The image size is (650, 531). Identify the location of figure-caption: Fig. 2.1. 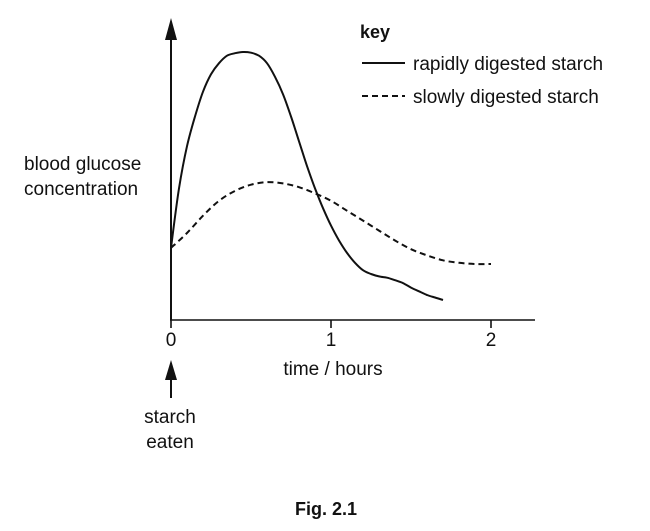
(326, 509).